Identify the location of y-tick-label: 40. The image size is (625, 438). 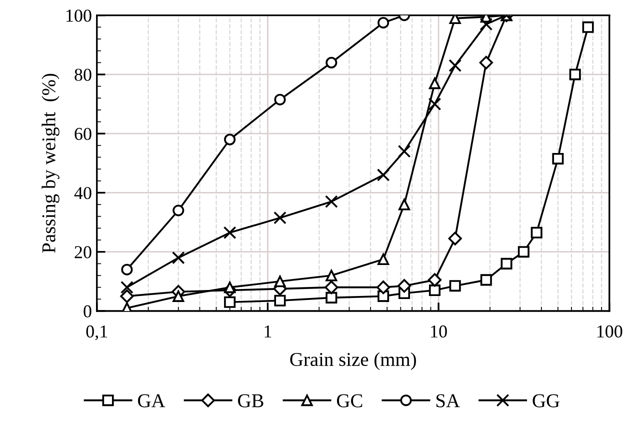
(83, 193).